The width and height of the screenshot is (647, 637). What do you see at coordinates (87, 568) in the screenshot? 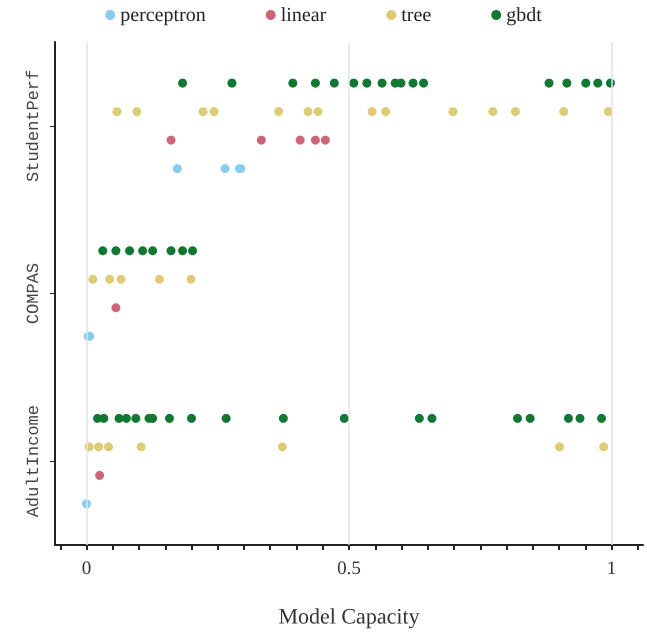
I see `x-tick-label: 0` at bounding box center [87, 568].